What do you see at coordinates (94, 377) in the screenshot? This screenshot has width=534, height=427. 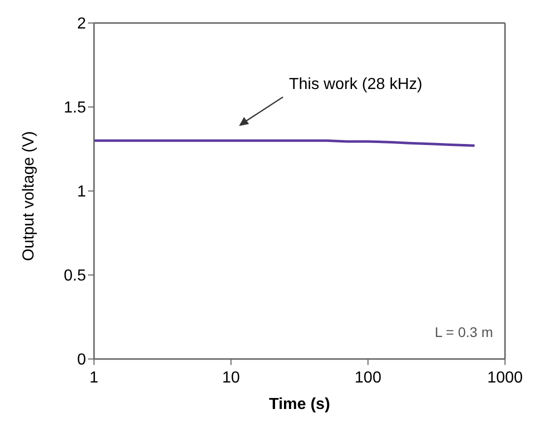 I see `x-tick-label: 1` at bounding box center [94, 377].